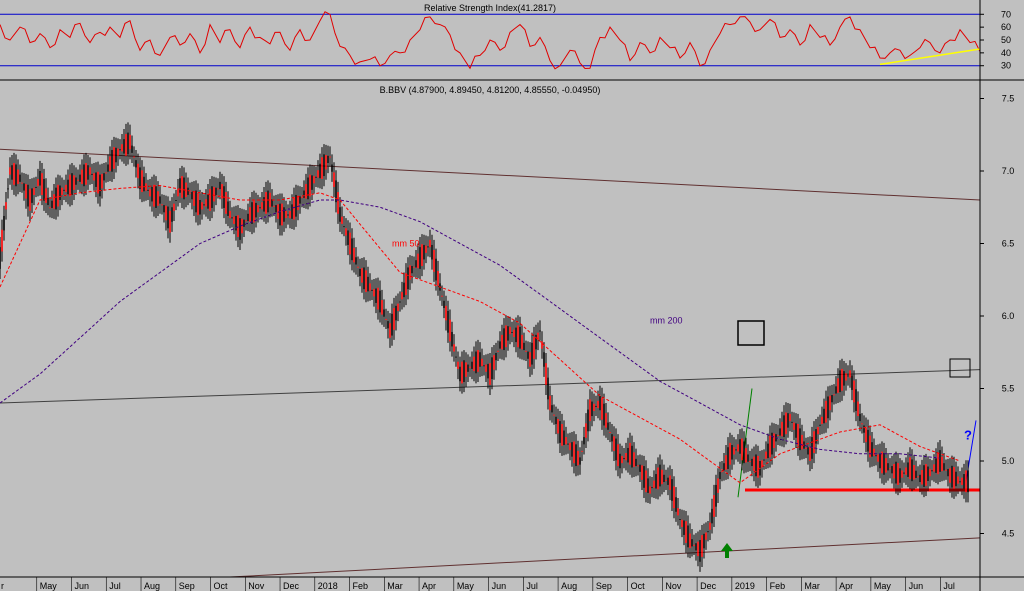 This screenshot has height=591, width=1024. What do you see at coordinates (727, 550) in the screenshot?
I see `up-arrow-icon` at bounding box center [727, 550].